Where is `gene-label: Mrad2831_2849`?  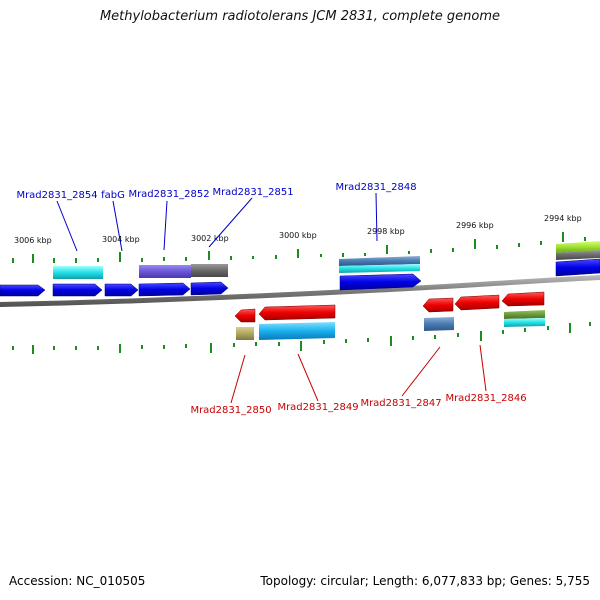 gene-label: Mrad2831_2849 is located at coordinates (317, 407).